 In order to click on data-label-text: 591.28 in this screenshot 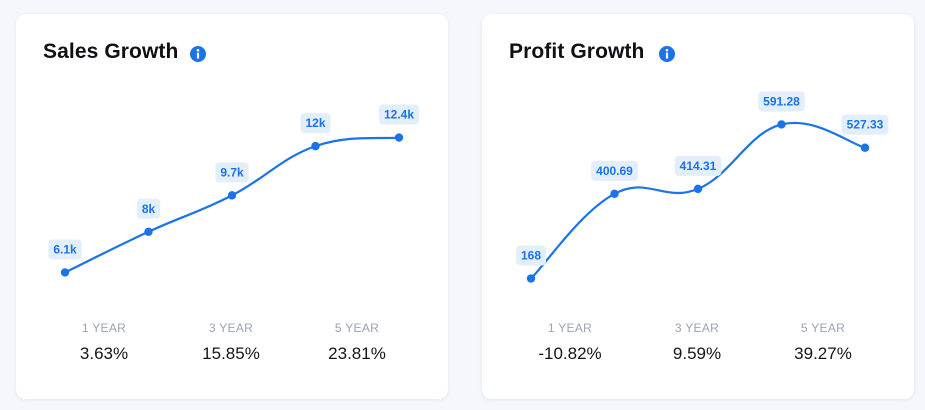, I will do `click(781, 101)`.